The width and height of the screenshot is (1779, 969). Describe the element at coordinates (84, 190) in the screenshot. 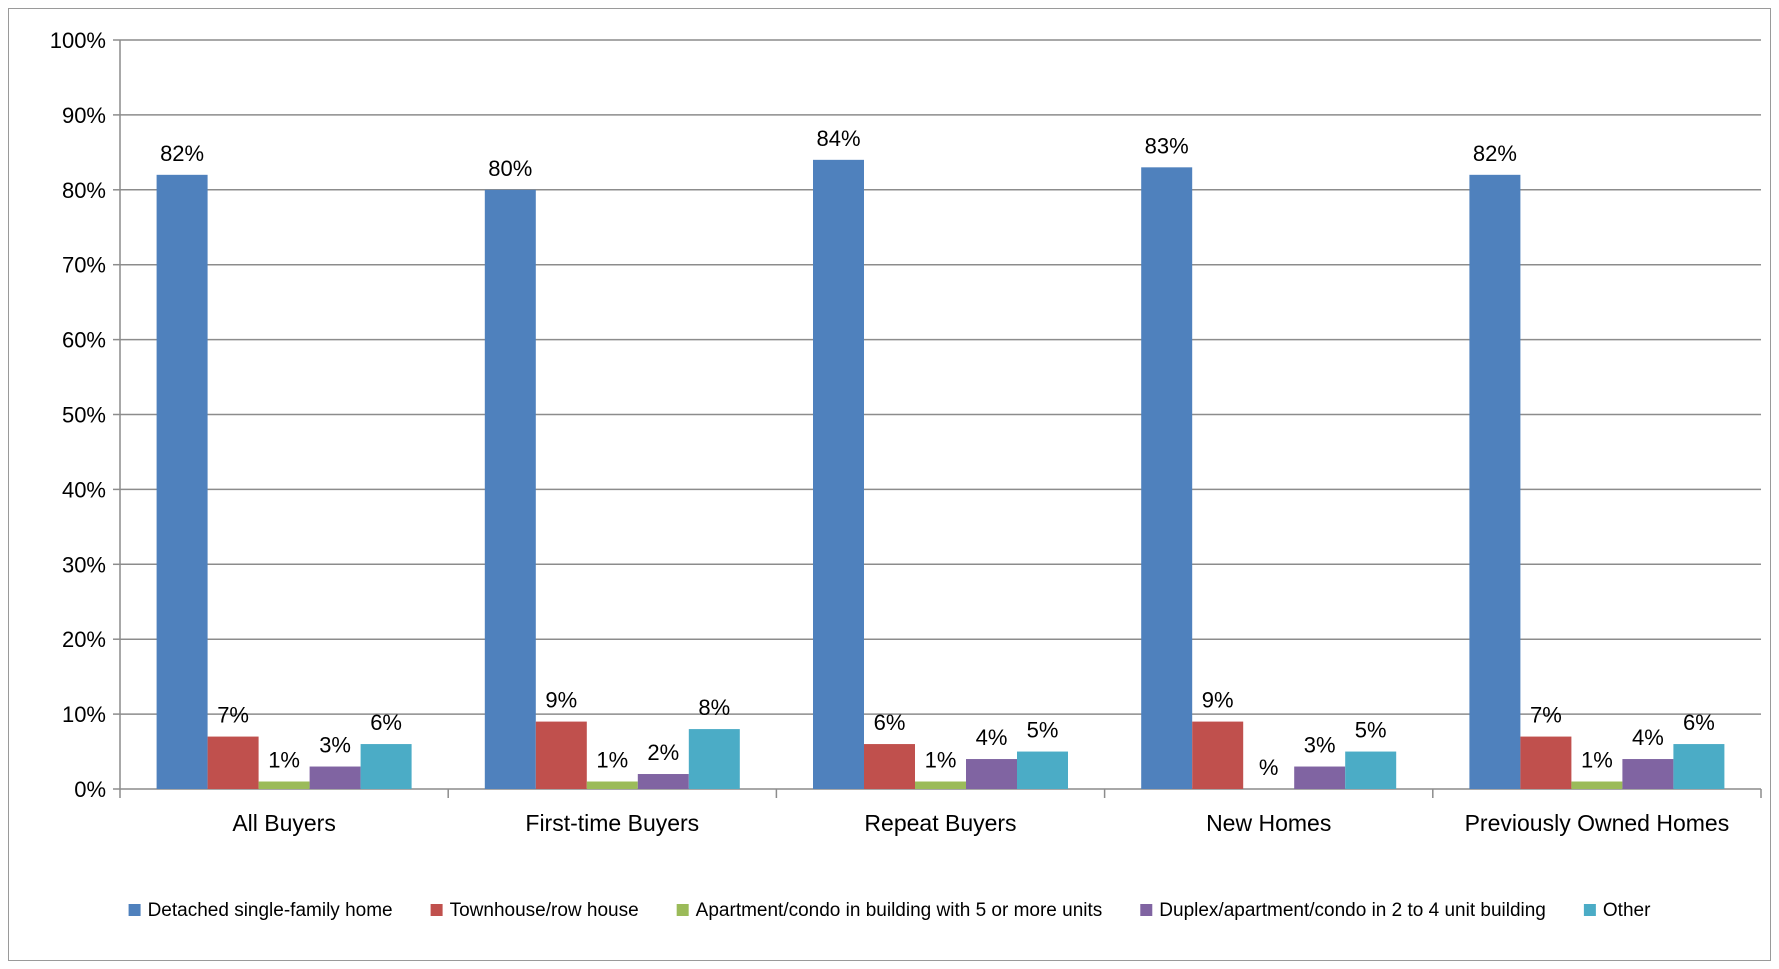

I see `y-tick-label: 80%` at that location.